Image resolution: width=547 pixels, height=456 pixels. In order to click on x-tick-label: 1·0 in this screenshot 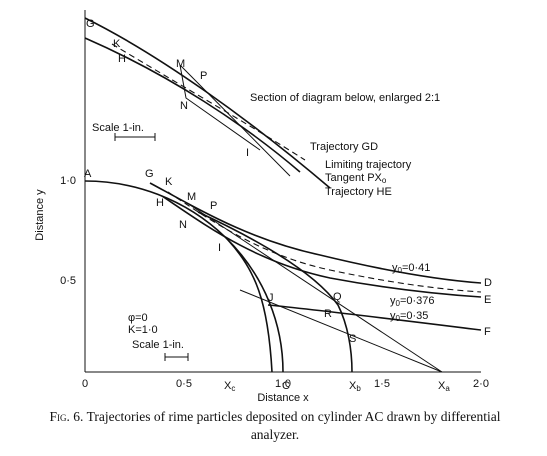, I will do `click(283, 384)`.